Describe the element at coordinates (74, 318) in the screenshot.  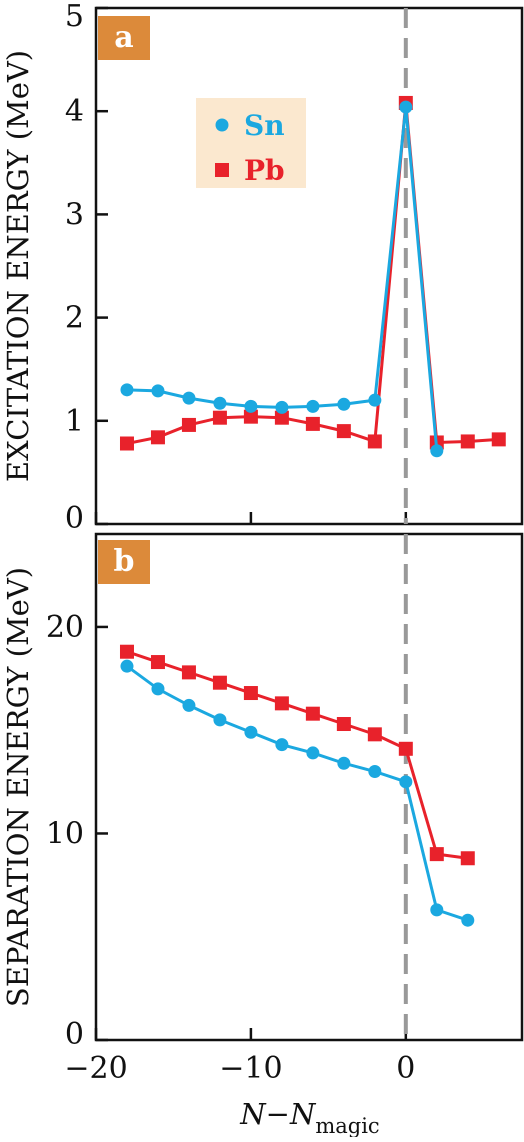
I see `panel-a-ytick-label: 2` at that location.